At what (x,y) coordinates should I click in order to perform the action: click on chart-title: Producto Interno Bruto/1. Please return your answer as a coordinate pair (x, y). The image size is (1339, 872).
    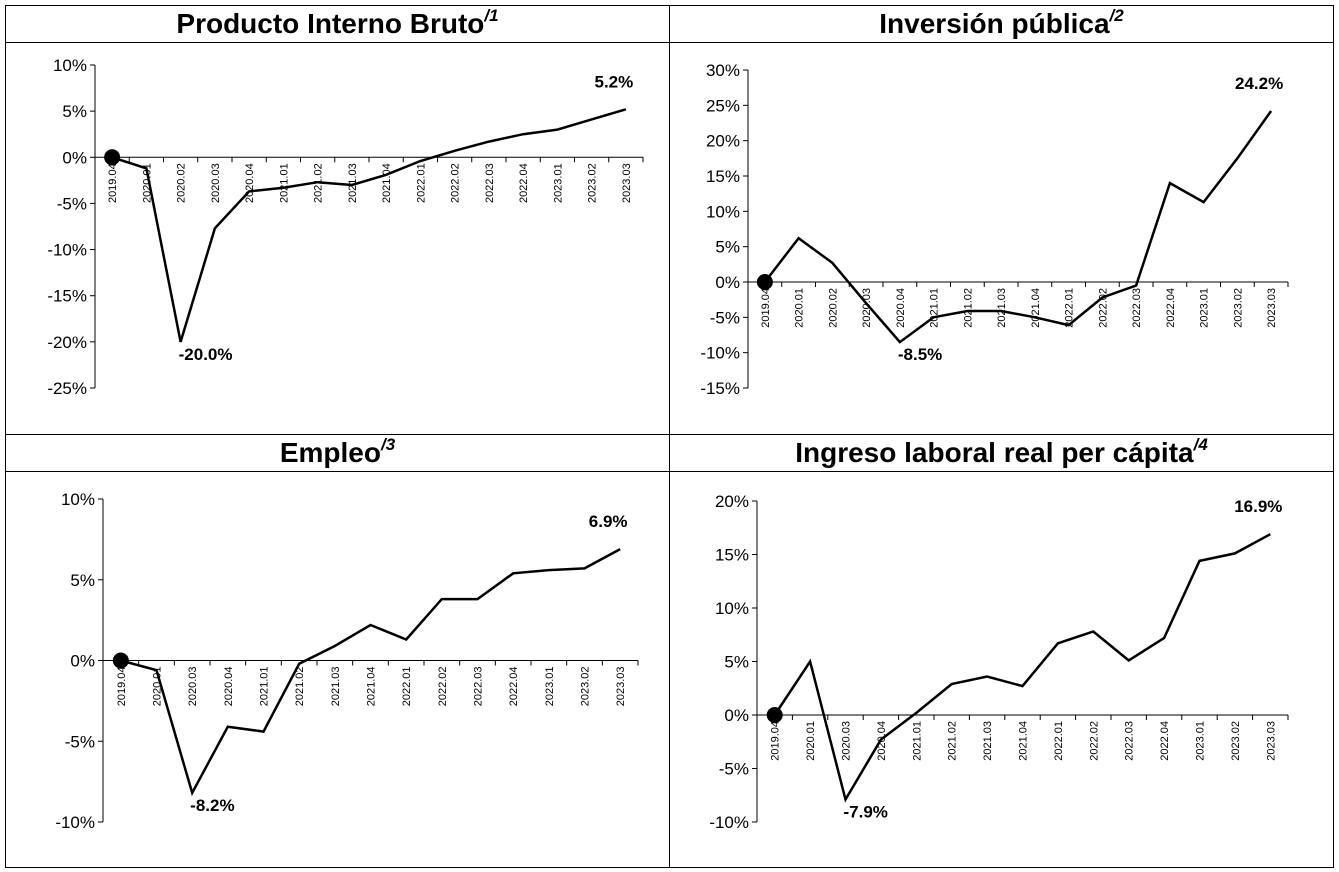
    Looking at the image, I should click on (337, 24).